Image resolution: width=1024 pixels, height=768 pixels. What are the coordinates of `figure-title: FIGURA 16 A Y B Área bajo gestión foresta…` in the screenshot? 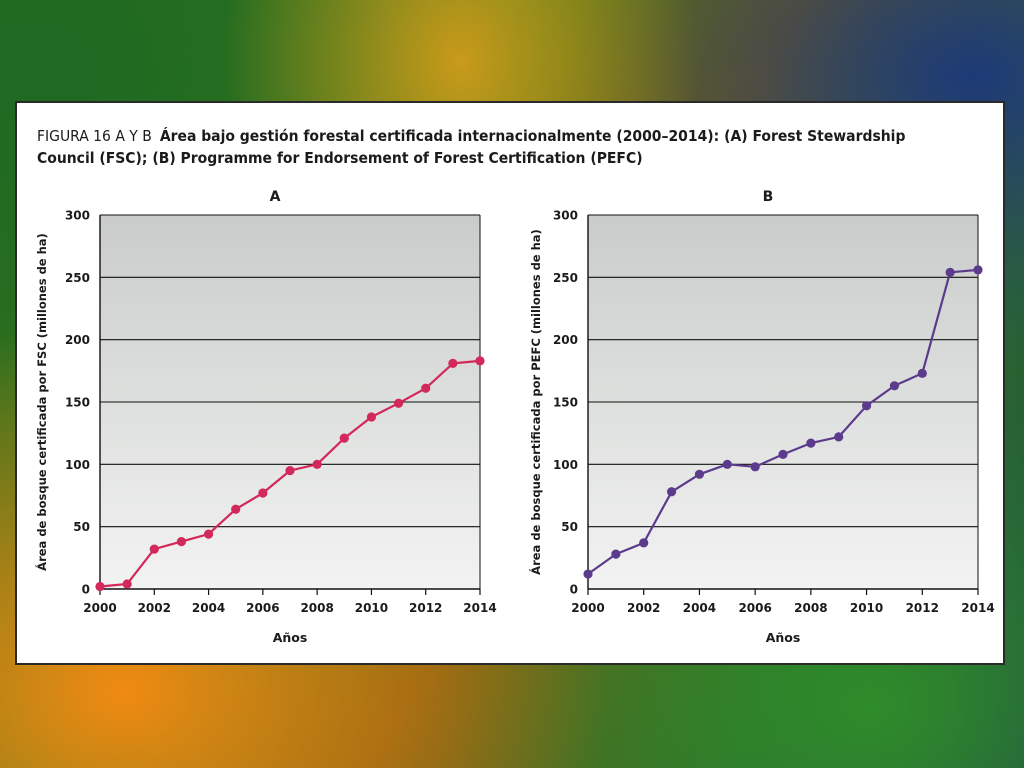 It's located at (487, 147).